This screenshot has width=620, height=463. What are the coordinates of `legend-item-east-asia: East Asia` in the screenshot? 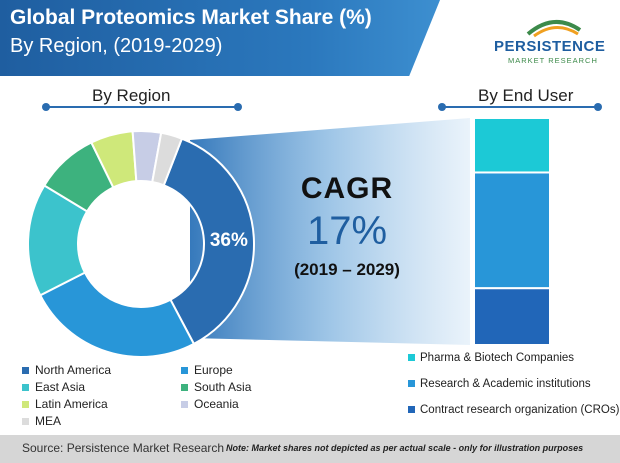 It's located at (53, 387).